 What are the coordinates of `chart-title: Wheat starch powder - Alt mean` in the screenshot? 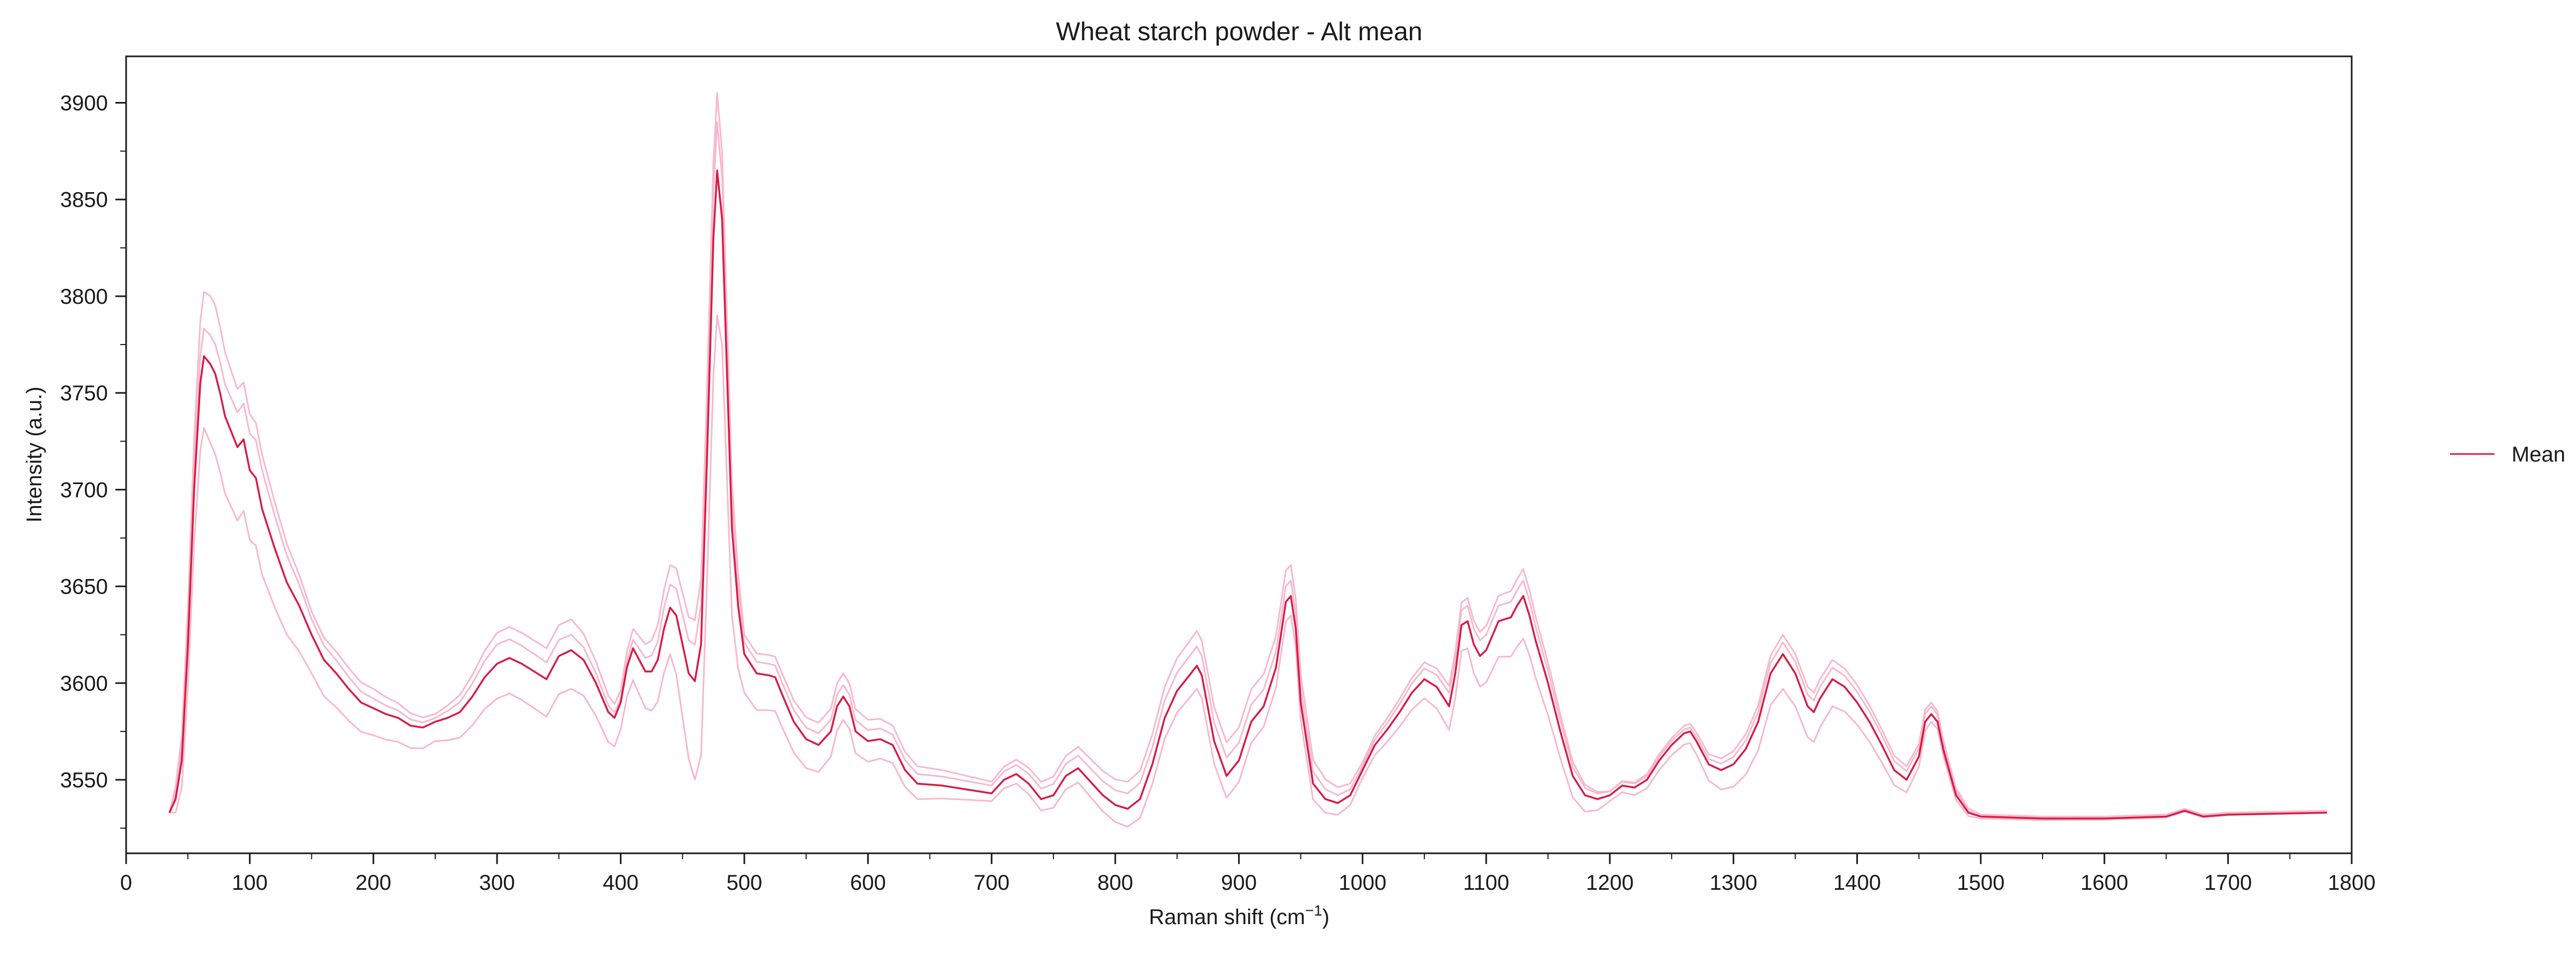 It's located at (1239, 32).